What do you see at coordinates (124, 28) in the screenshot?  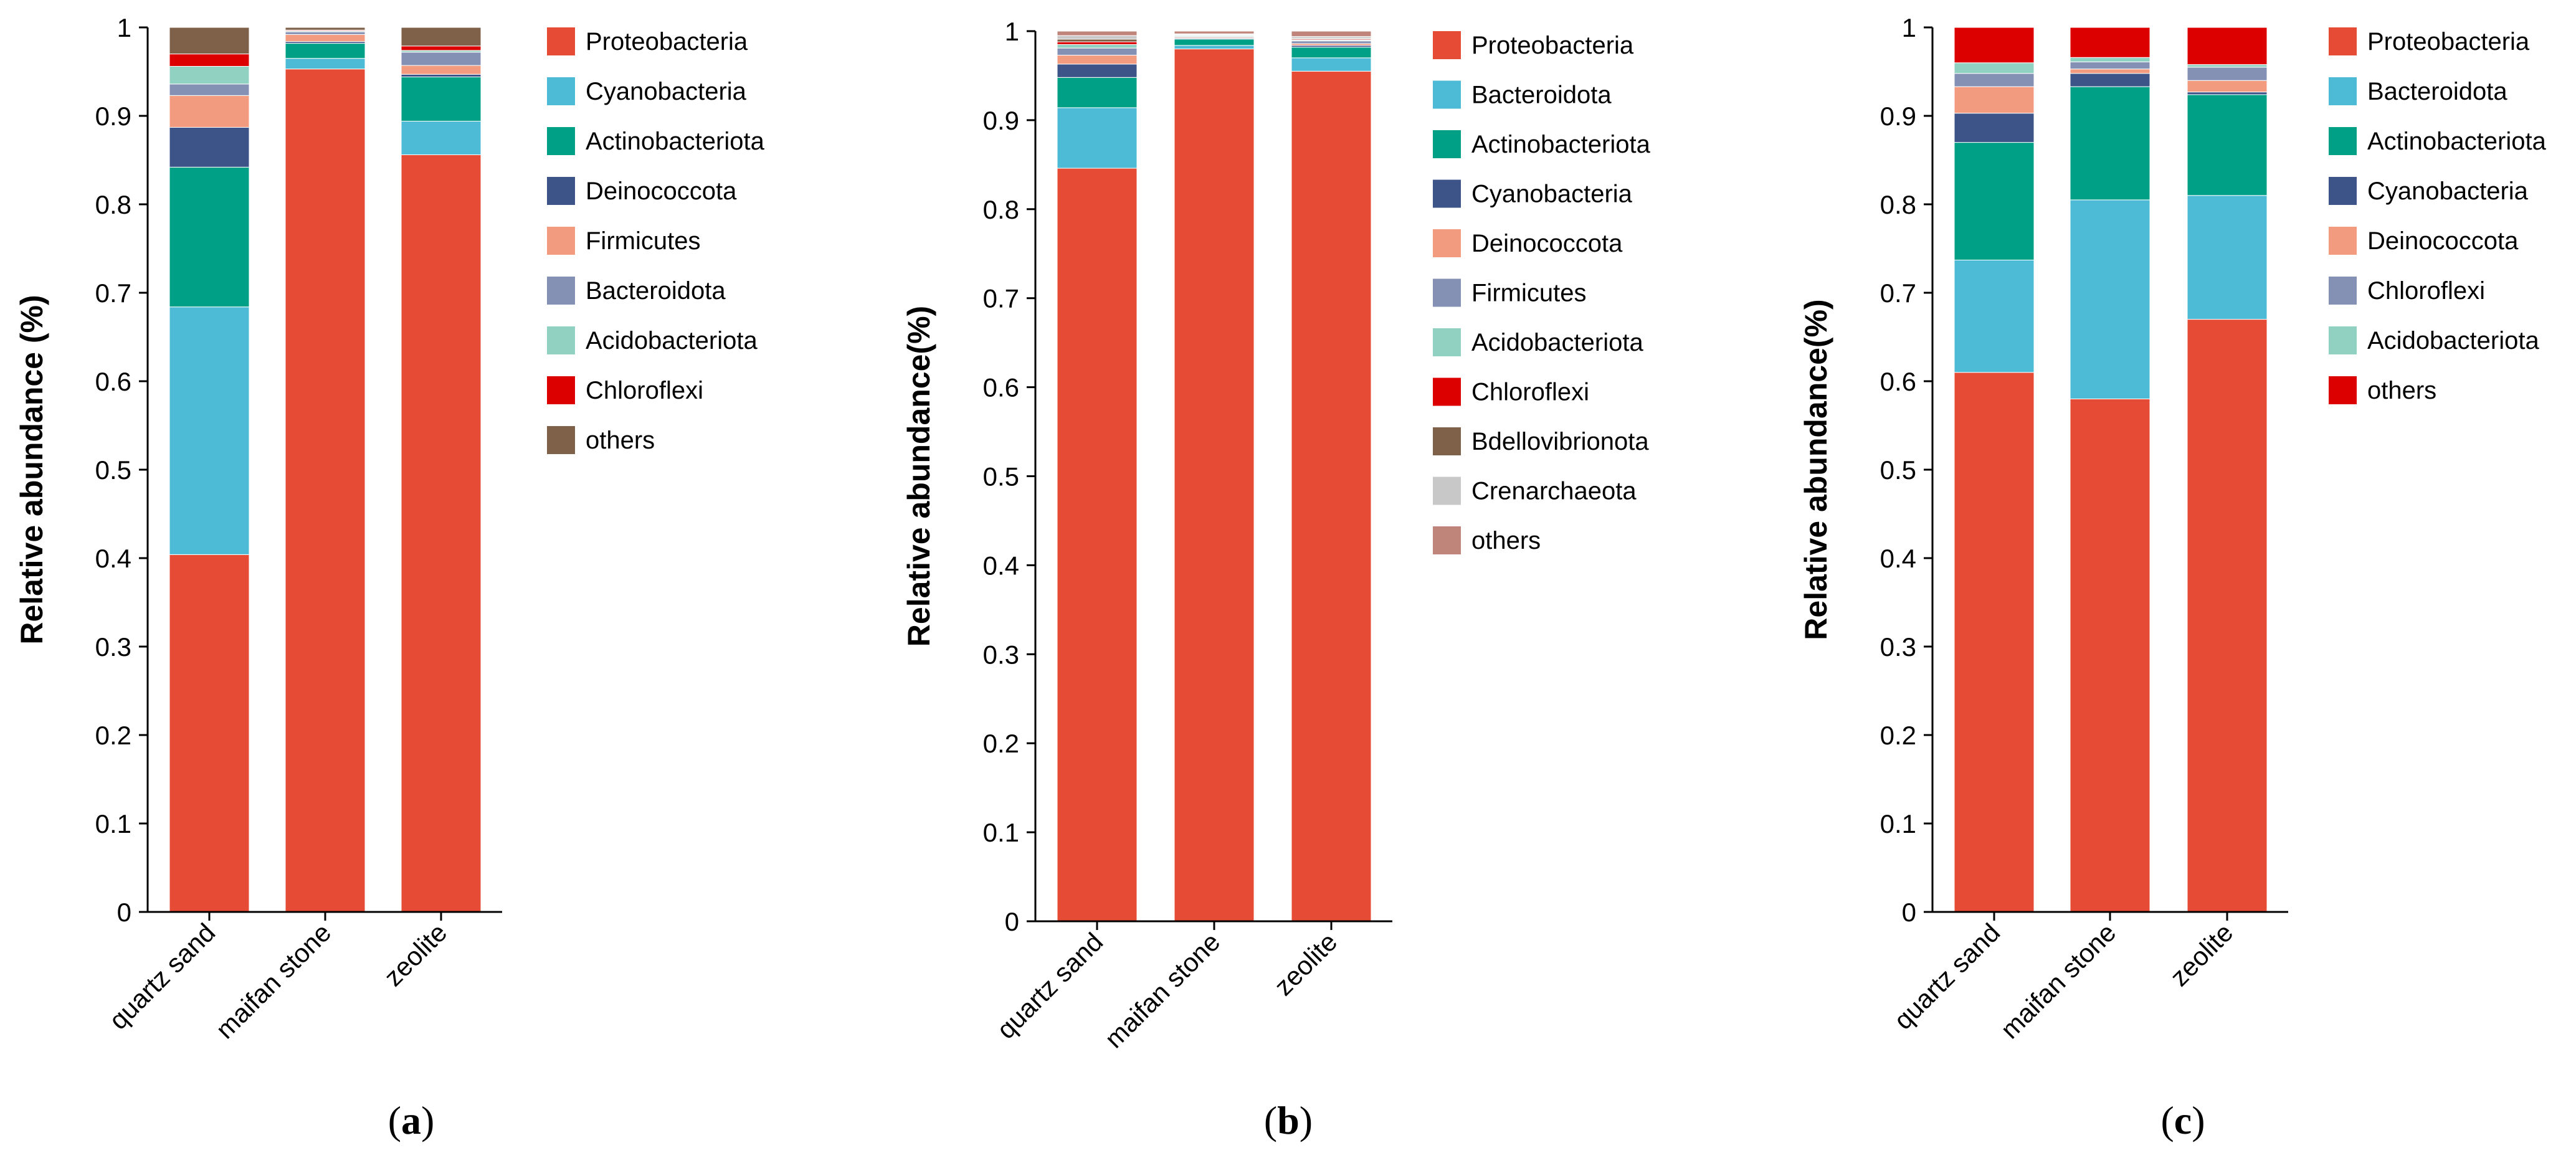 I see `y-tick-label: 1` at bounding box center [124, 28].